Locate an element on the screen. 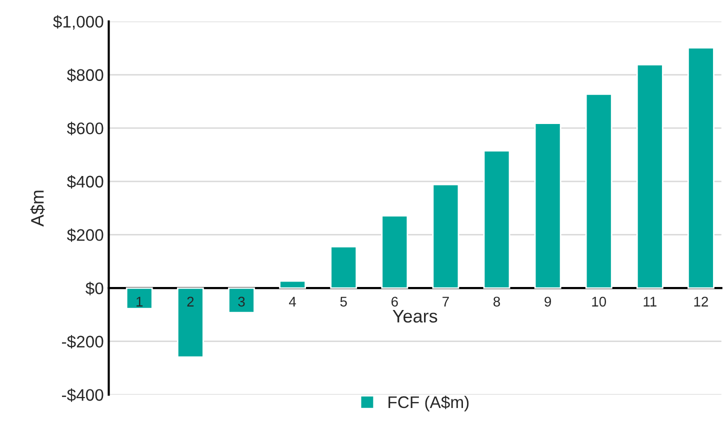  x-tick-label: 10 is located at coordinates (599, 301).